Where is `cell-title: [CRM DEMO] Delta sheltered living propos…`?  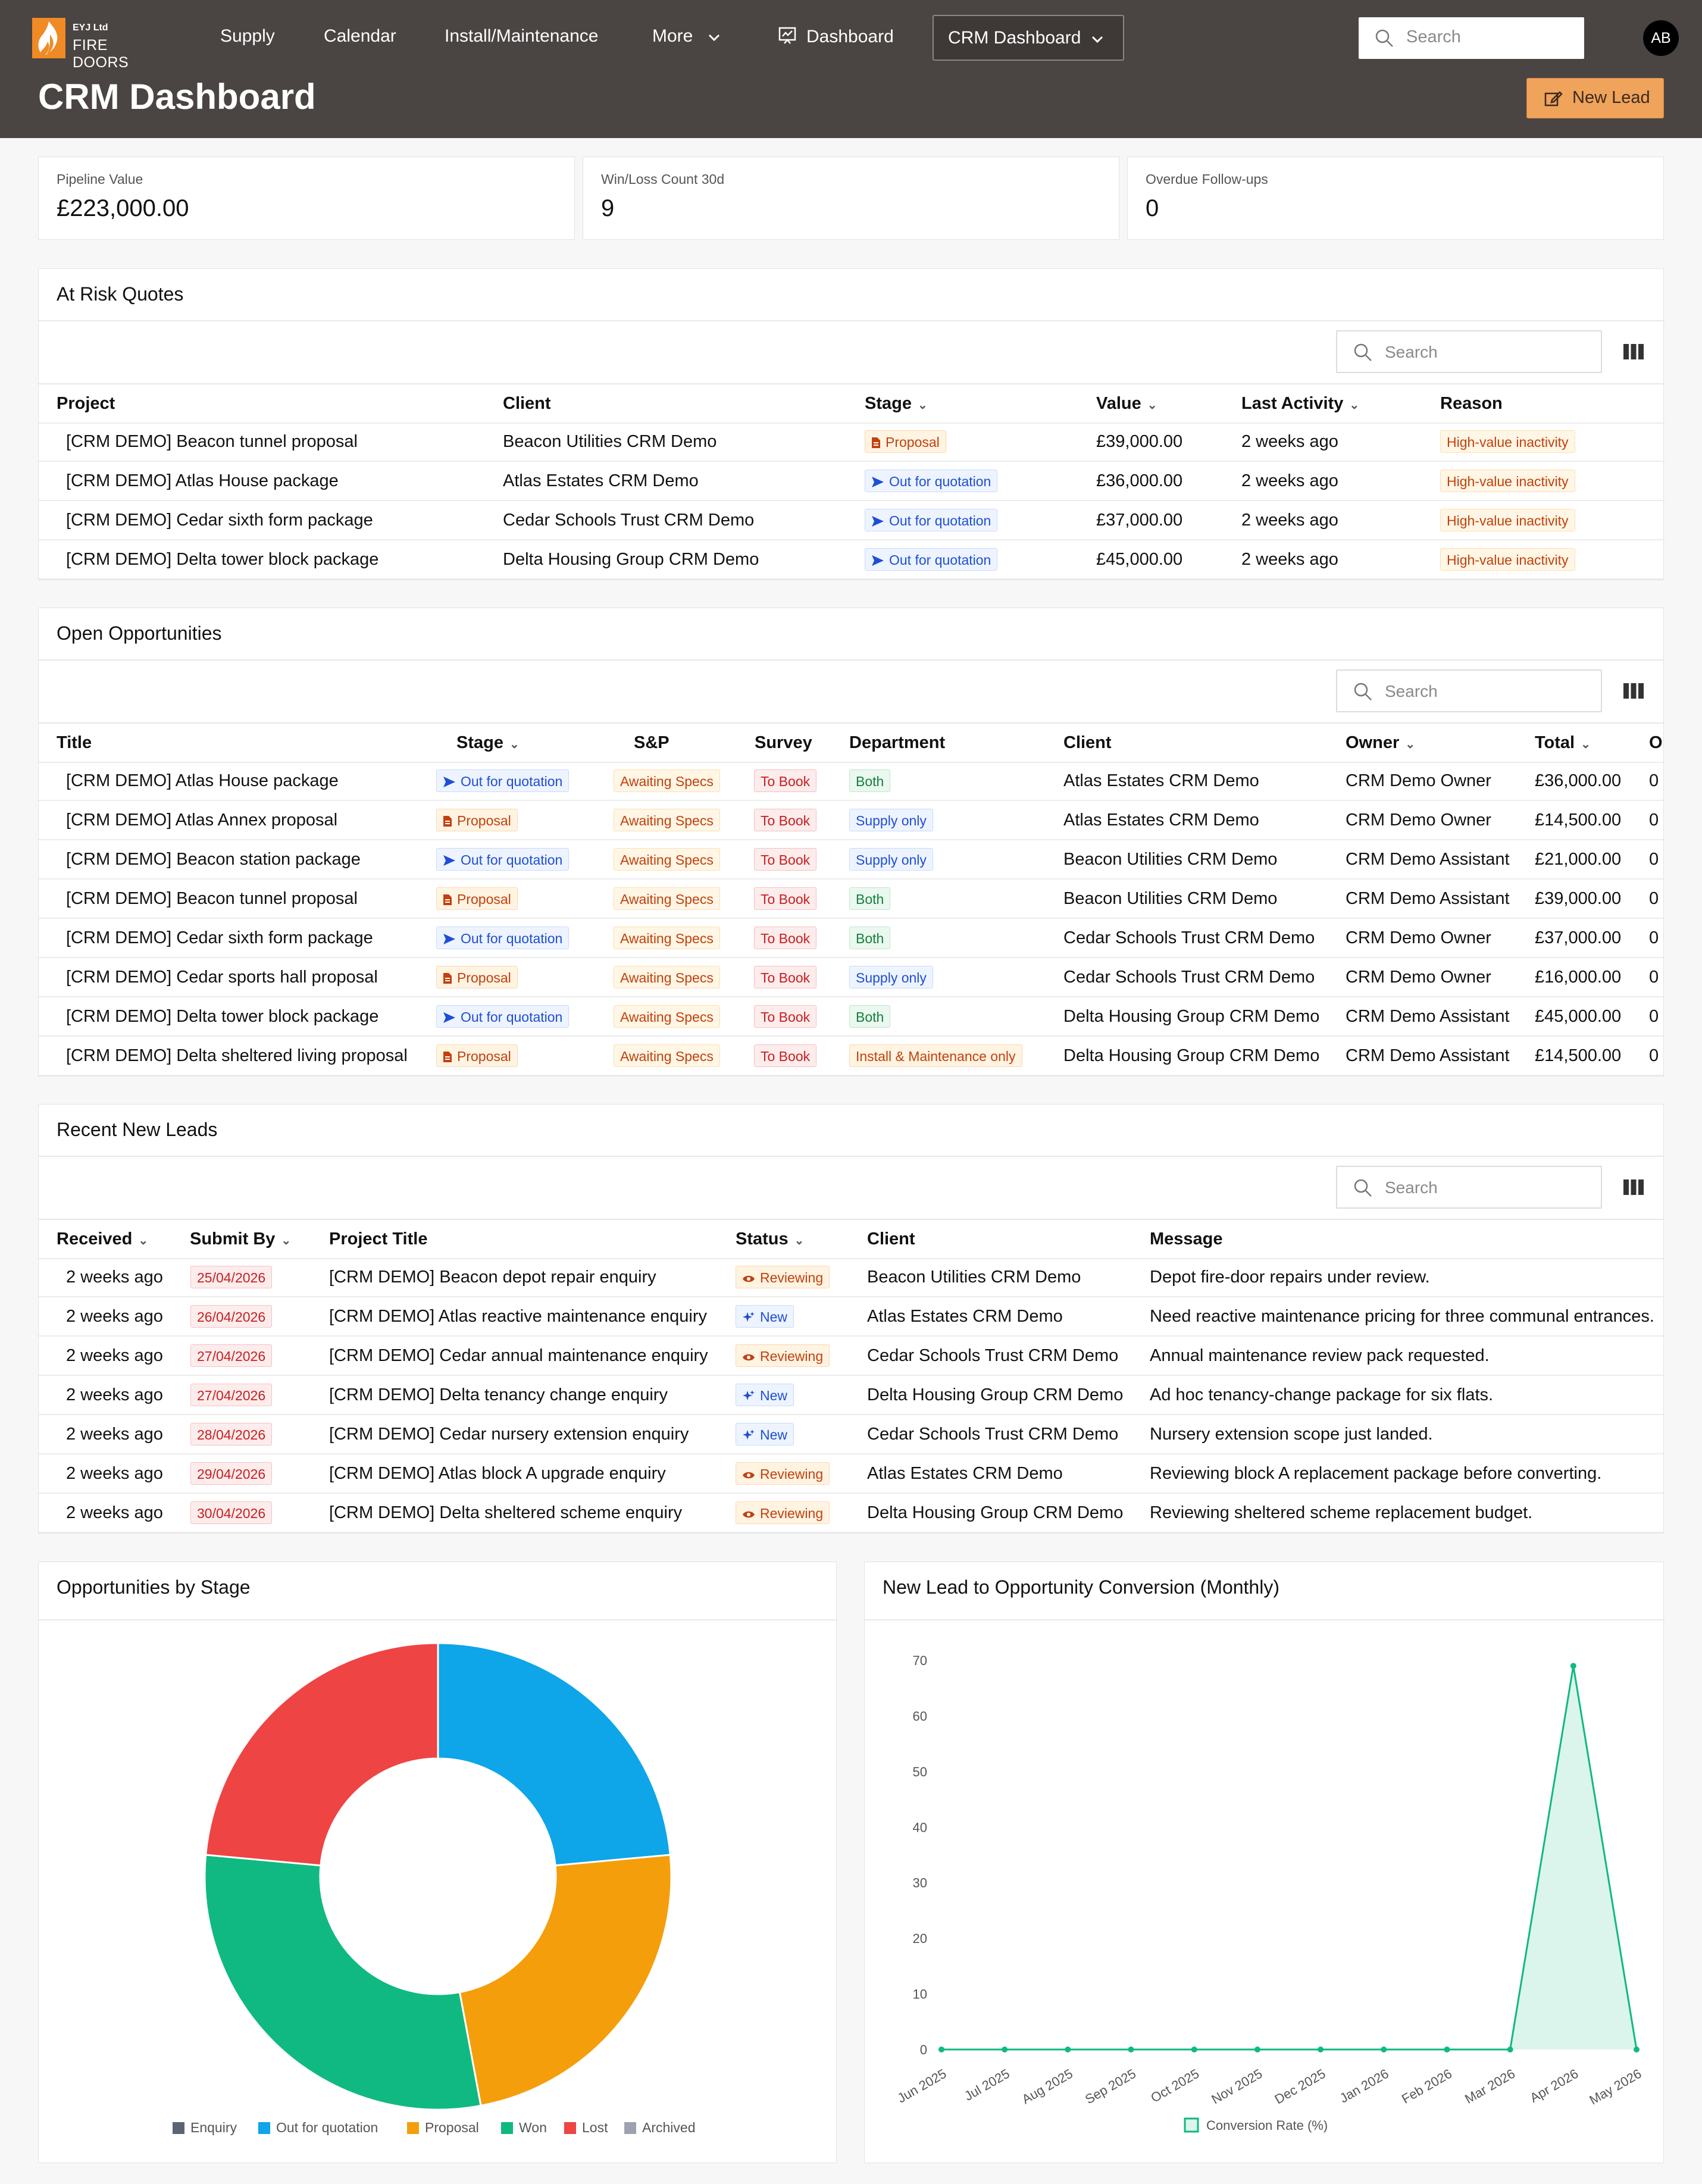 cell-title: [CRM DEMO] Delta sheltered living propos… is located at coordinates (237, 1055).